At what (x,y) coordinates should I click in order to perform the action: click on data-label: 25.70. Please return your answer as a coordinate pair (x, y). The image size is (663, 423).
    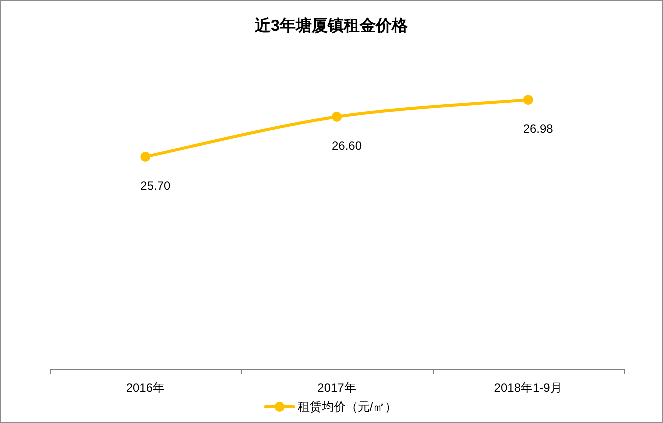
    Looking at the image, I should click on (156, 186).